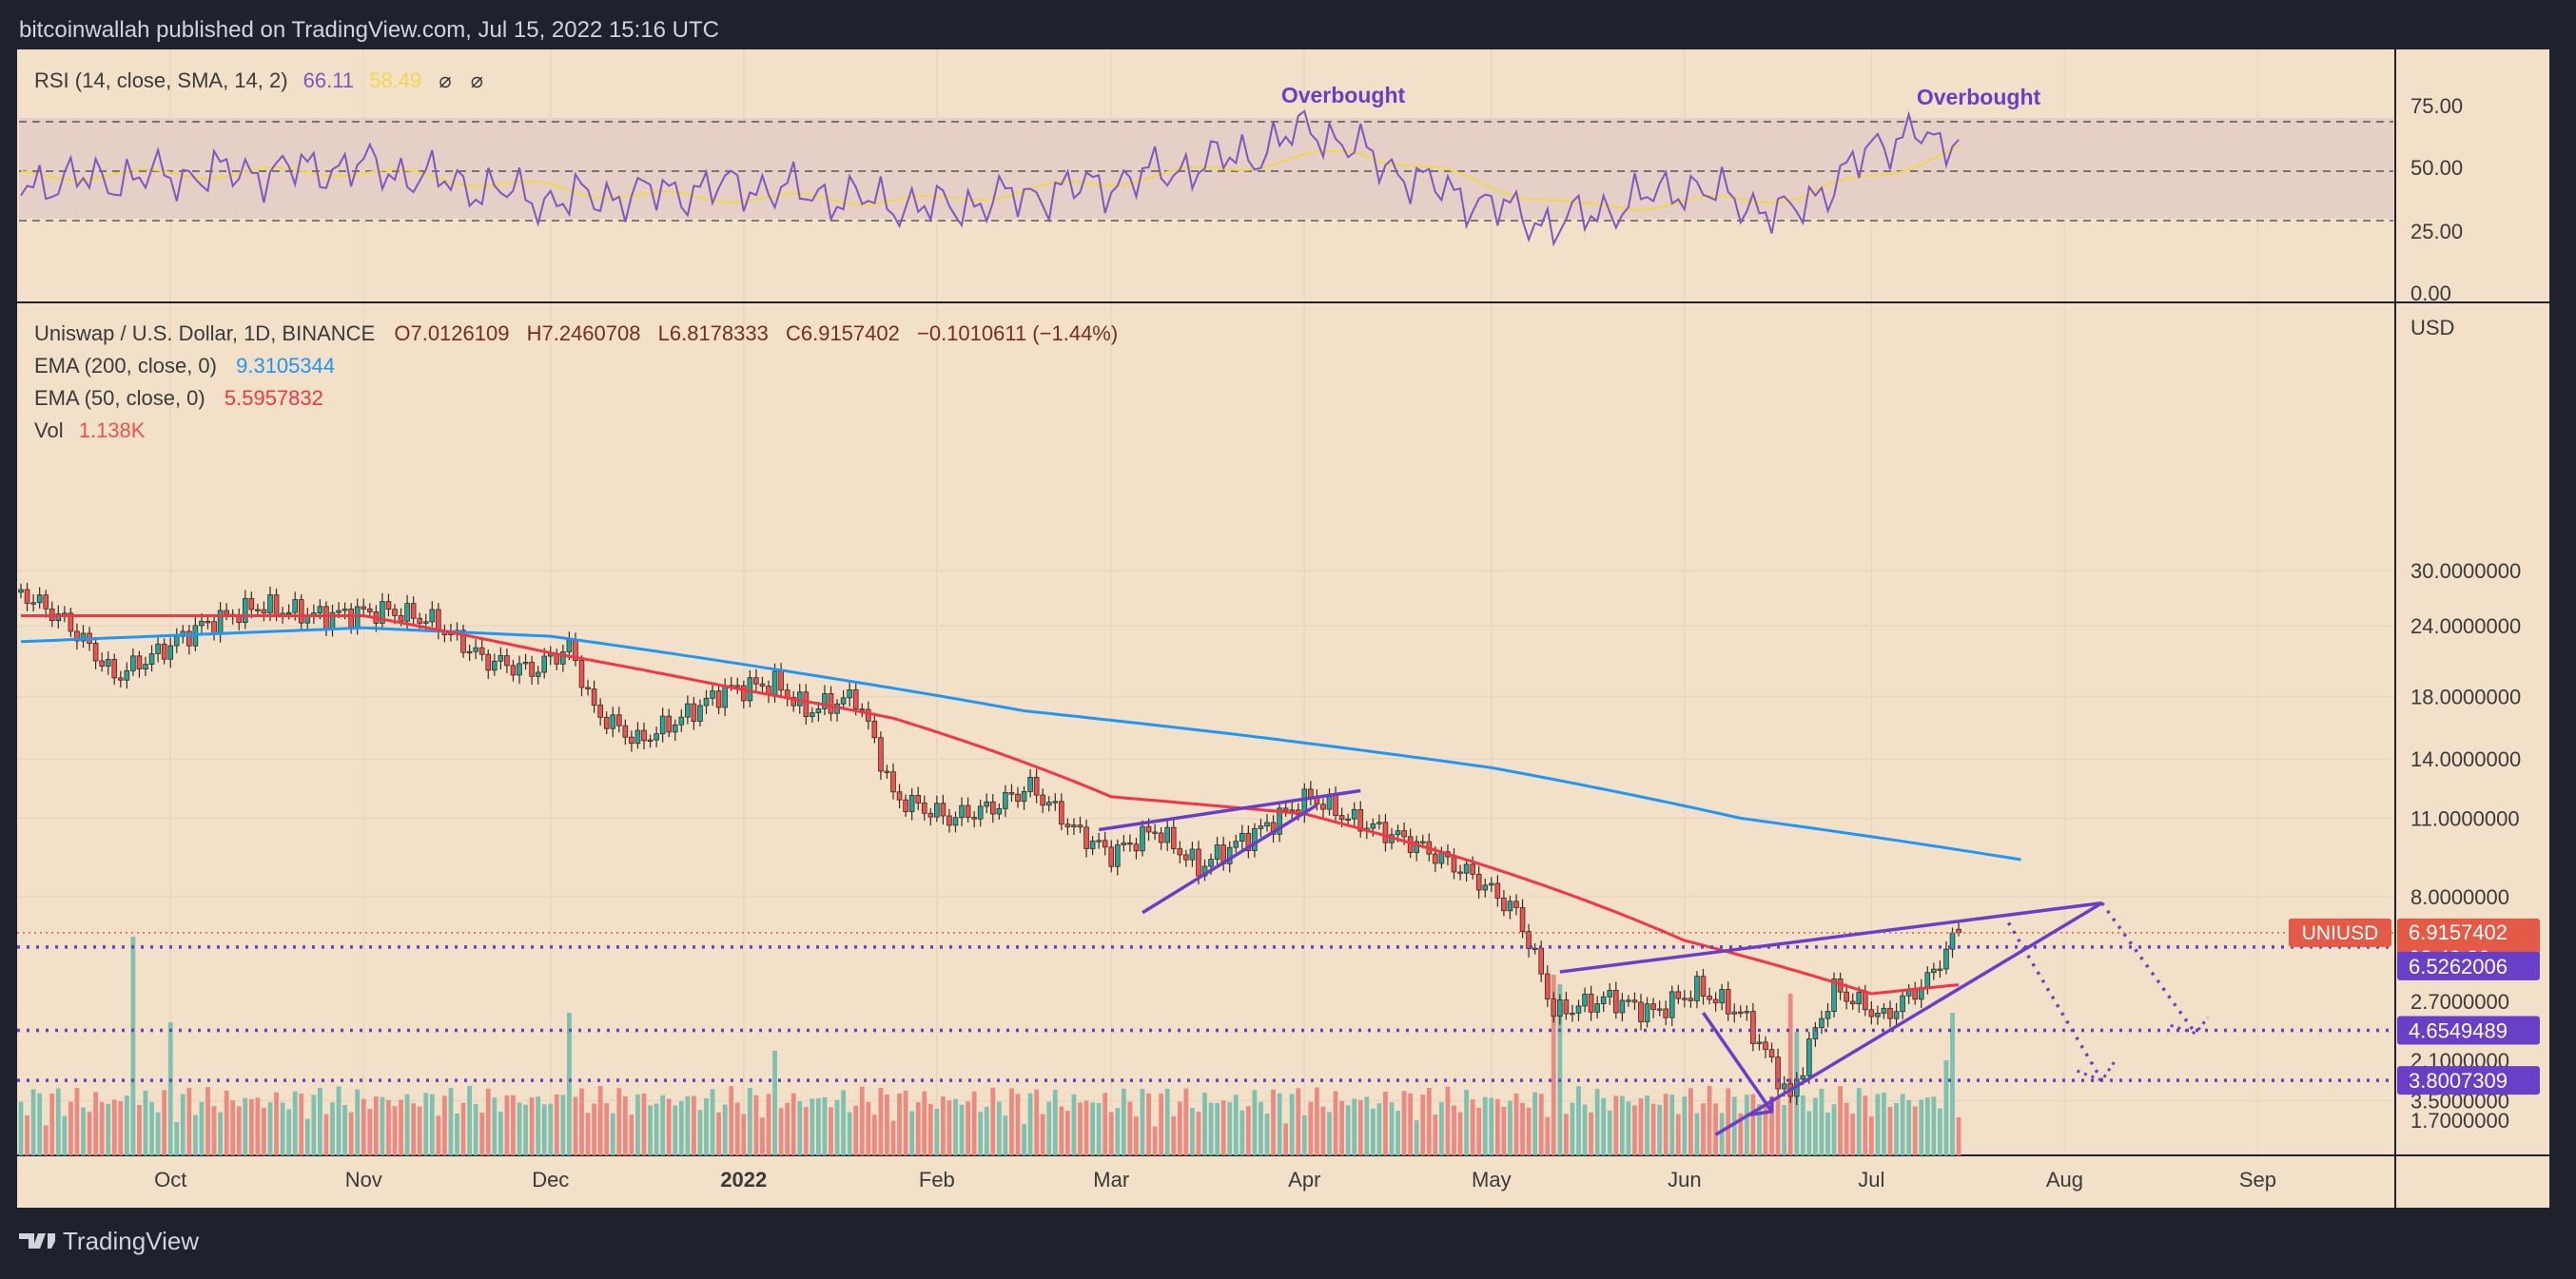 This screenshot has height=1279, width=2576. Describe the element at coordinates (1206, 1007) in the screenshot. I see `horizontal-levels` at that location.